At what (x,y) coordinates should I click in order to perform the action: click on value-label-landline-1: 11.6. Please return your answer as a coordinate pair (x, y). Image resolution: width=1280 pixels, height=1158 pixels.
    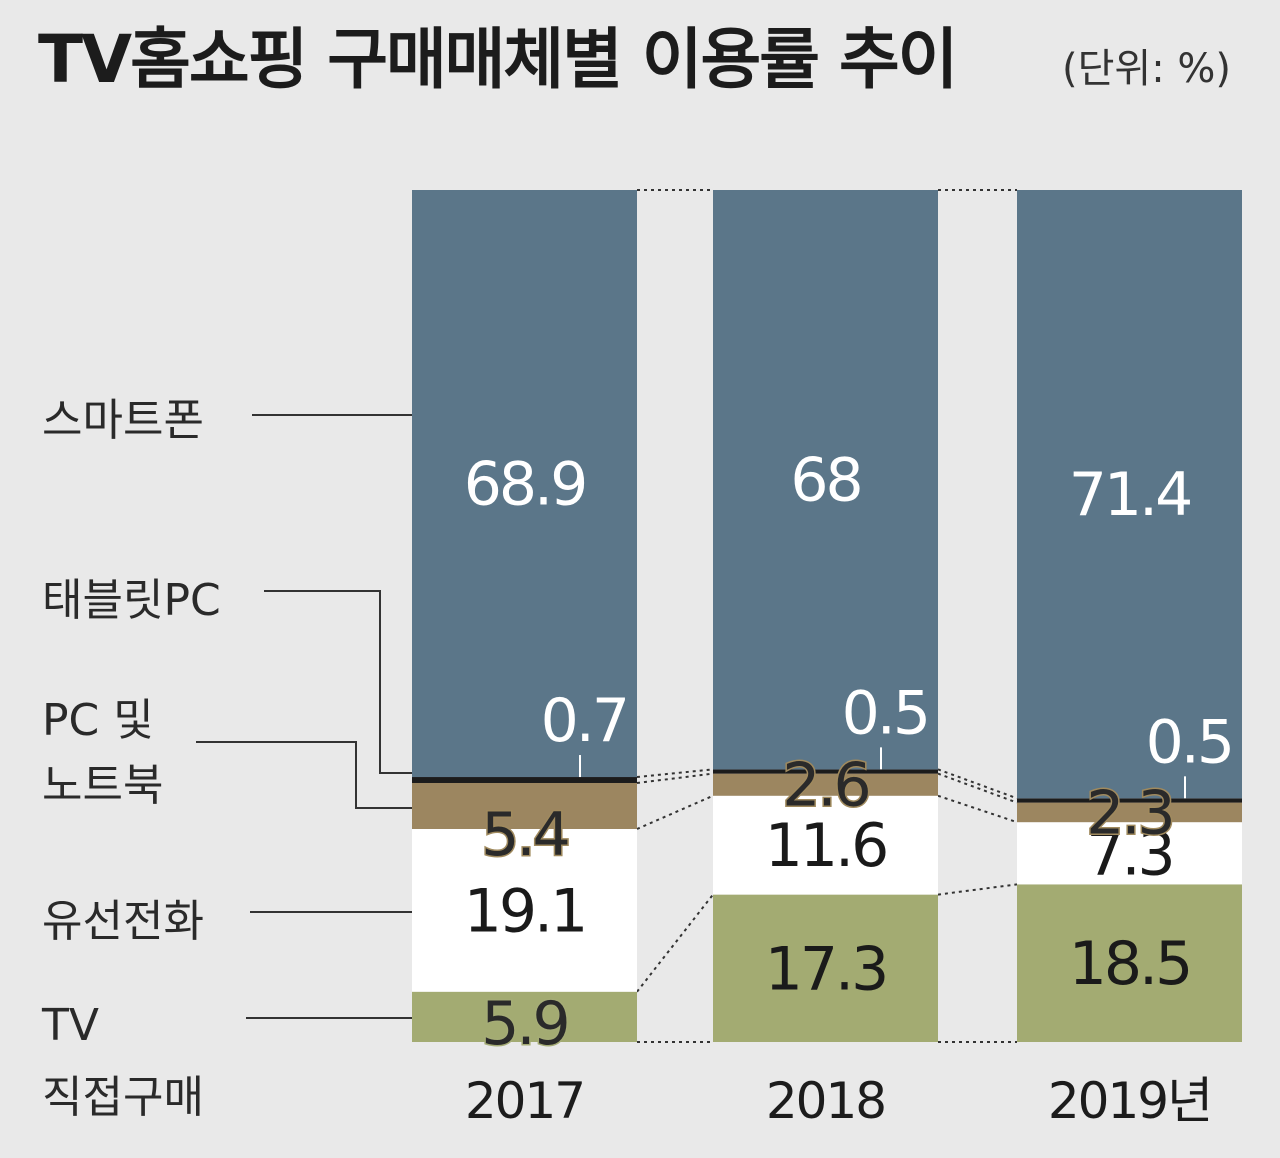
    Looking at the image, I should click on (826, 846).